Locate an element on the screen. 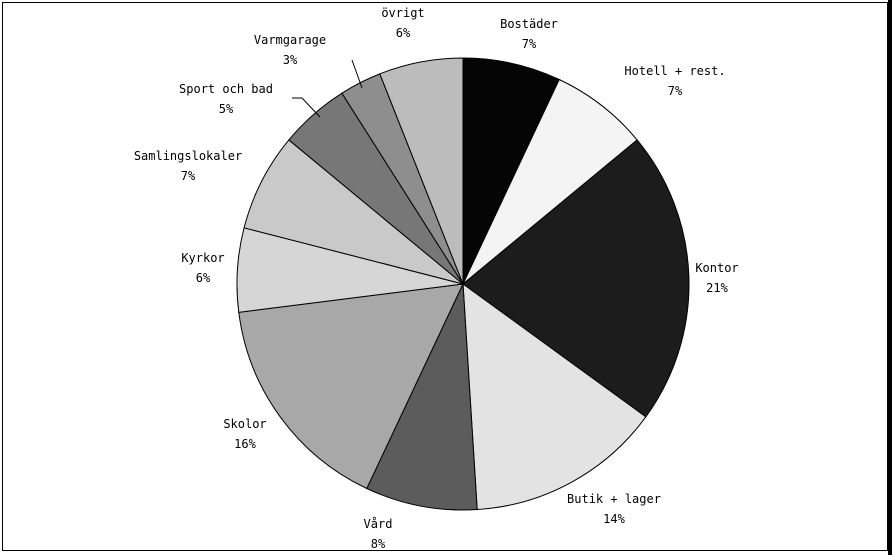 This screenshot has width=892, height=555. pie-slice-kontor is located at coordinates (576, 278).